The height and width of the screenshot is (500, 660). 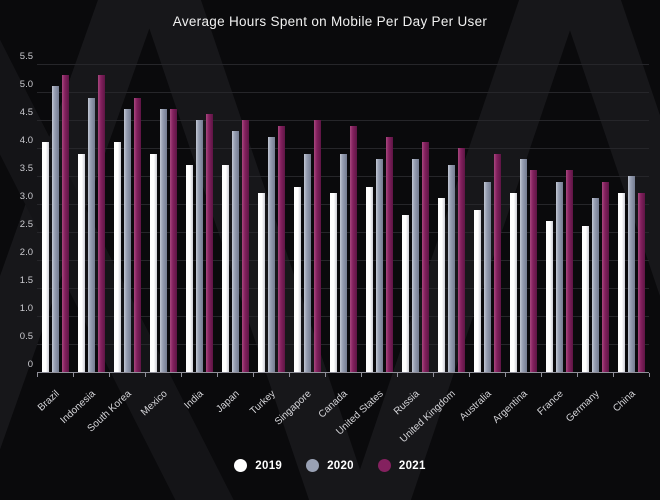 I want to click on bar-group-australia, so click(x=487, y=218).